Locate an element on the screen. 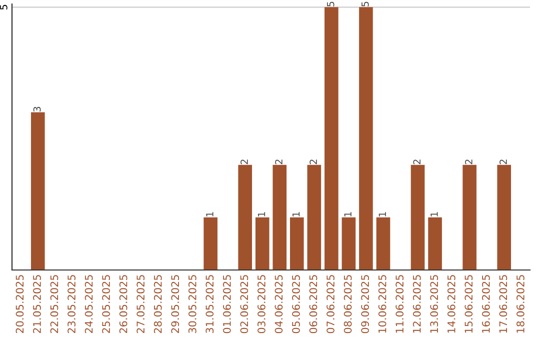 This screenshot has width=540, height=340. x-tick-label: 09.06.2025 is located at coordinates (365, 304).